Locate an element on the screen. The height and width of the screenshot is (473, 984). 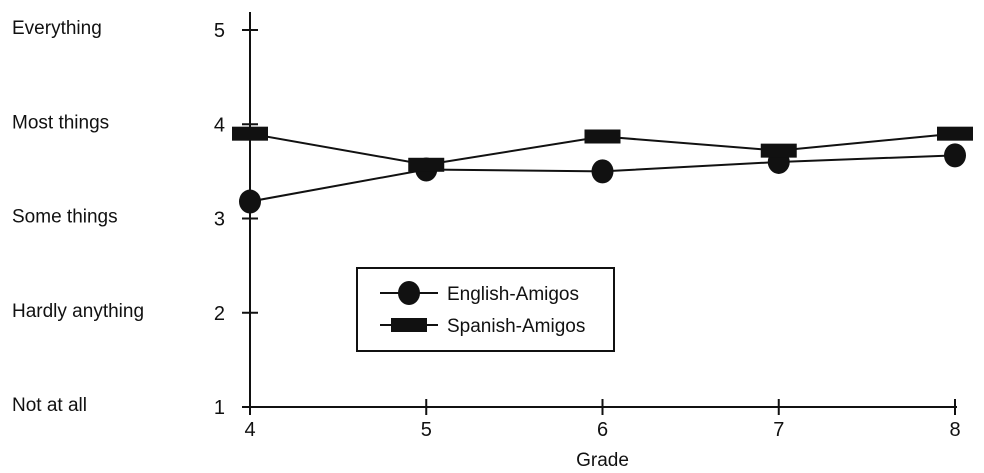
series-layer is located at coordinates (602, 170).